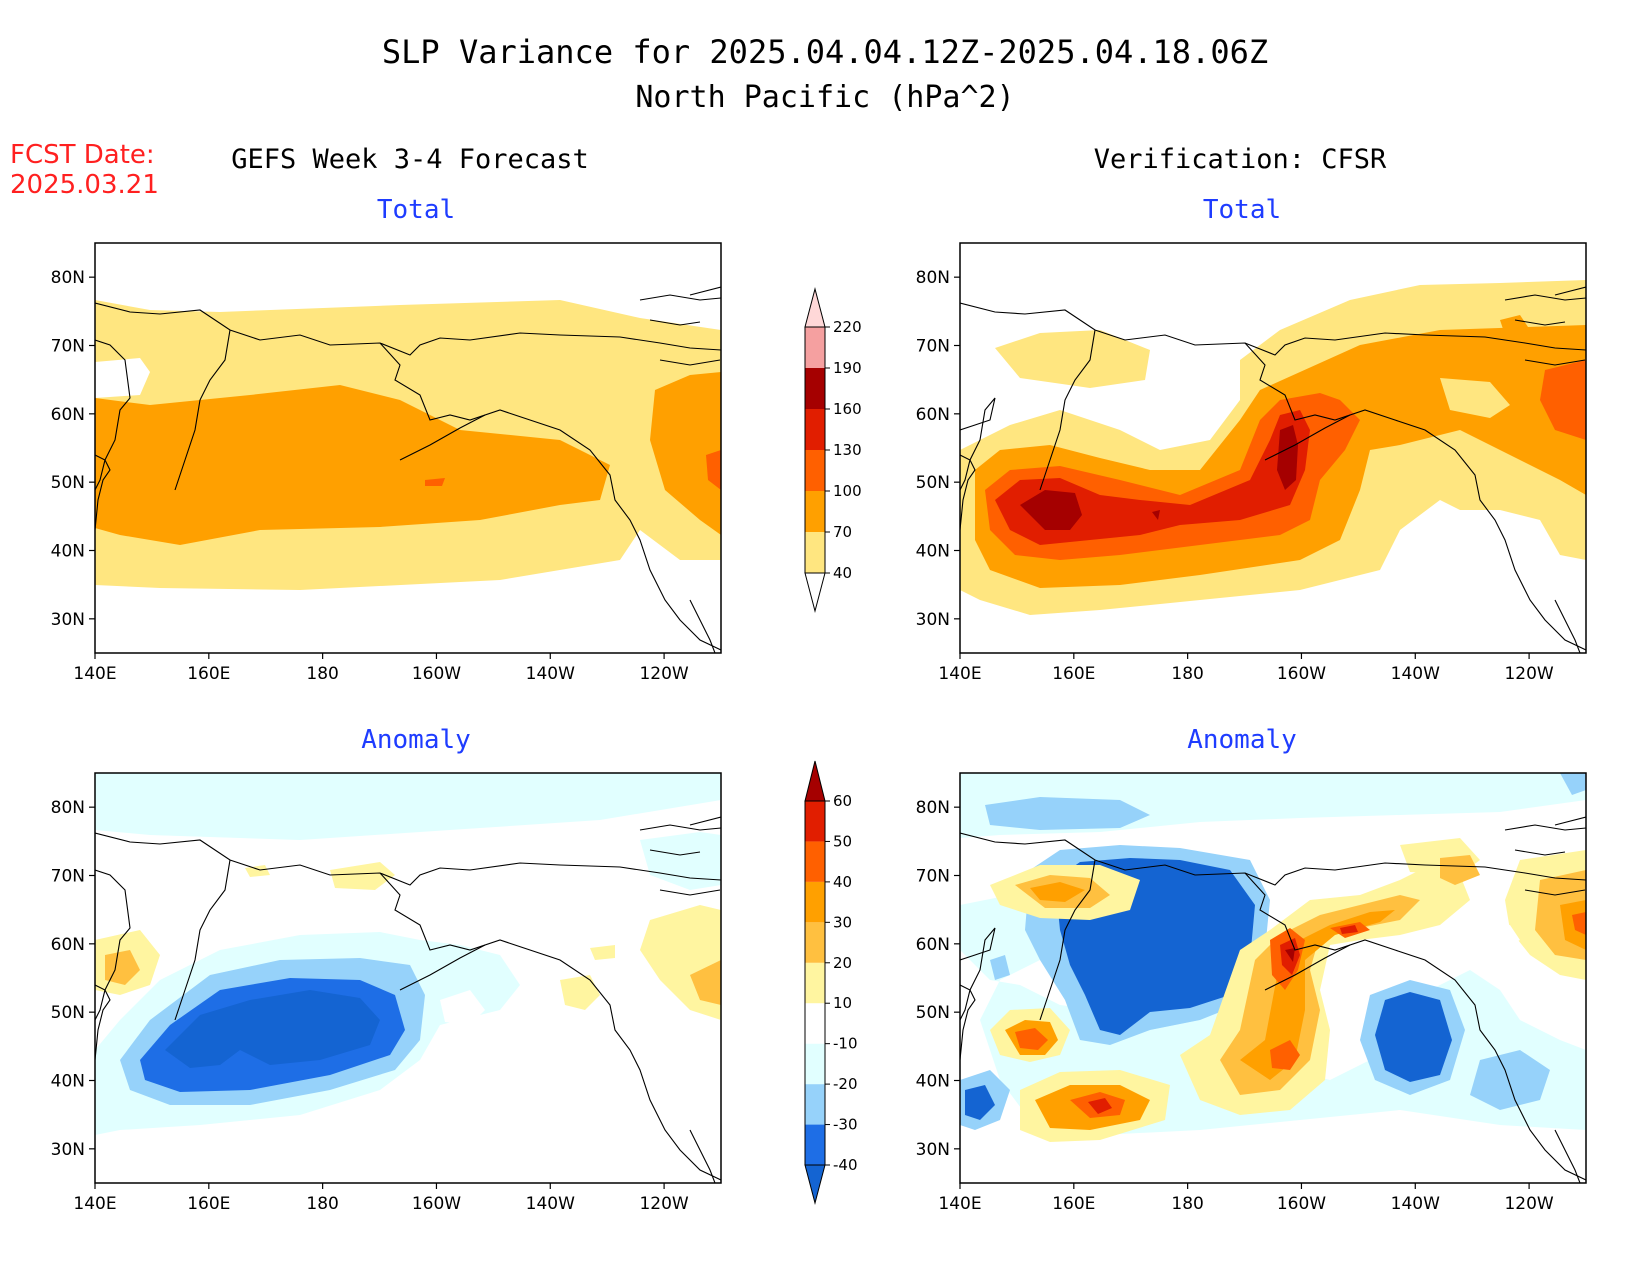  I want to click on forecast-total-map, so click(408, 448).